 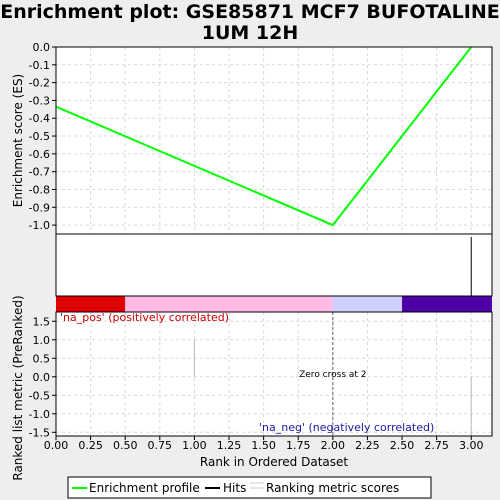 I want to click on es-ytick-label: -0.5, so click(x=39, y=136).